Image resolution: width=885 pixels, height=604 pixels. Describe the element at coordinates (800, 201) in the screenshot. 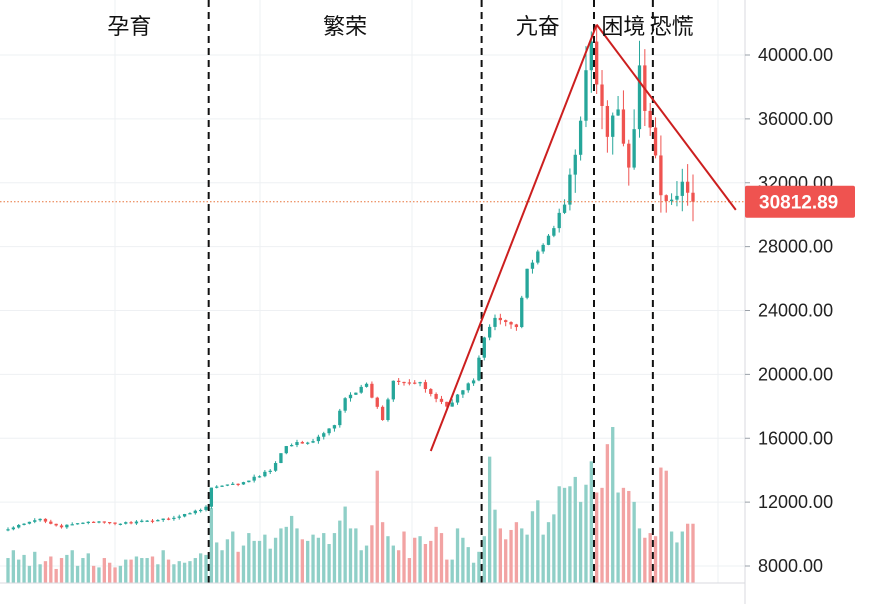

I see `last-price-tag-background` at that location.